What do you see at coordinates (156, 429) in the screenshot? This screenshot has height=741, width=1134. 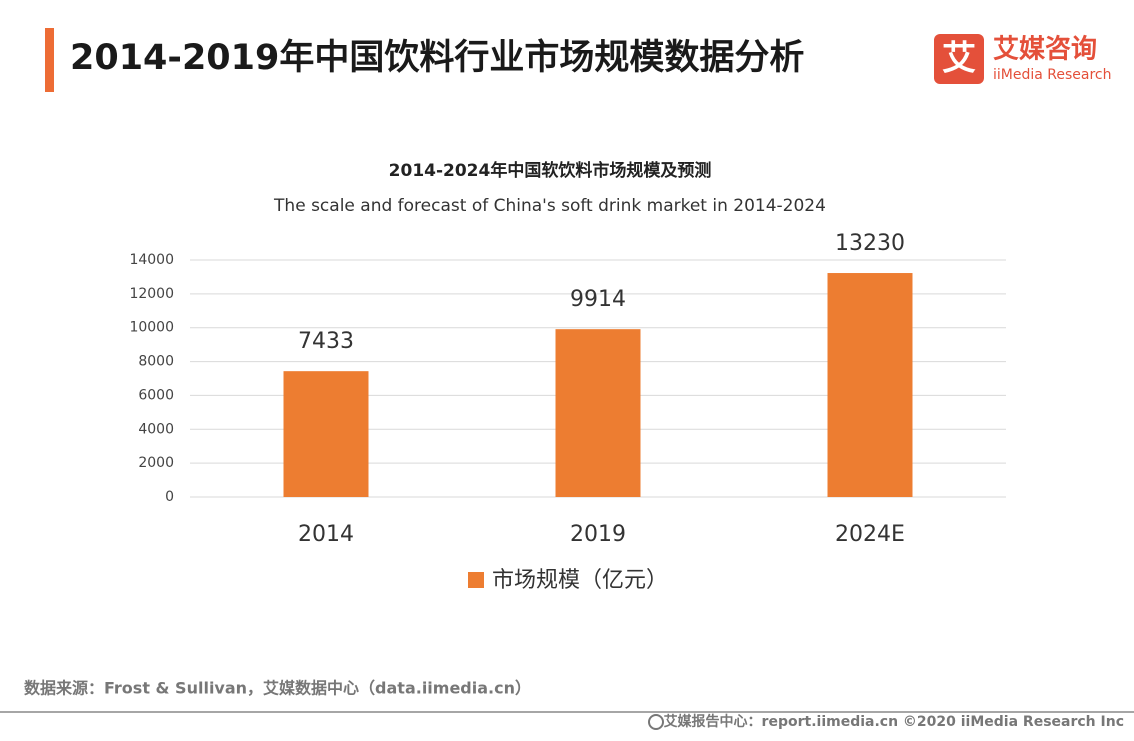 I see `y-tick-label: 4000` at bounding box center [156, 429].